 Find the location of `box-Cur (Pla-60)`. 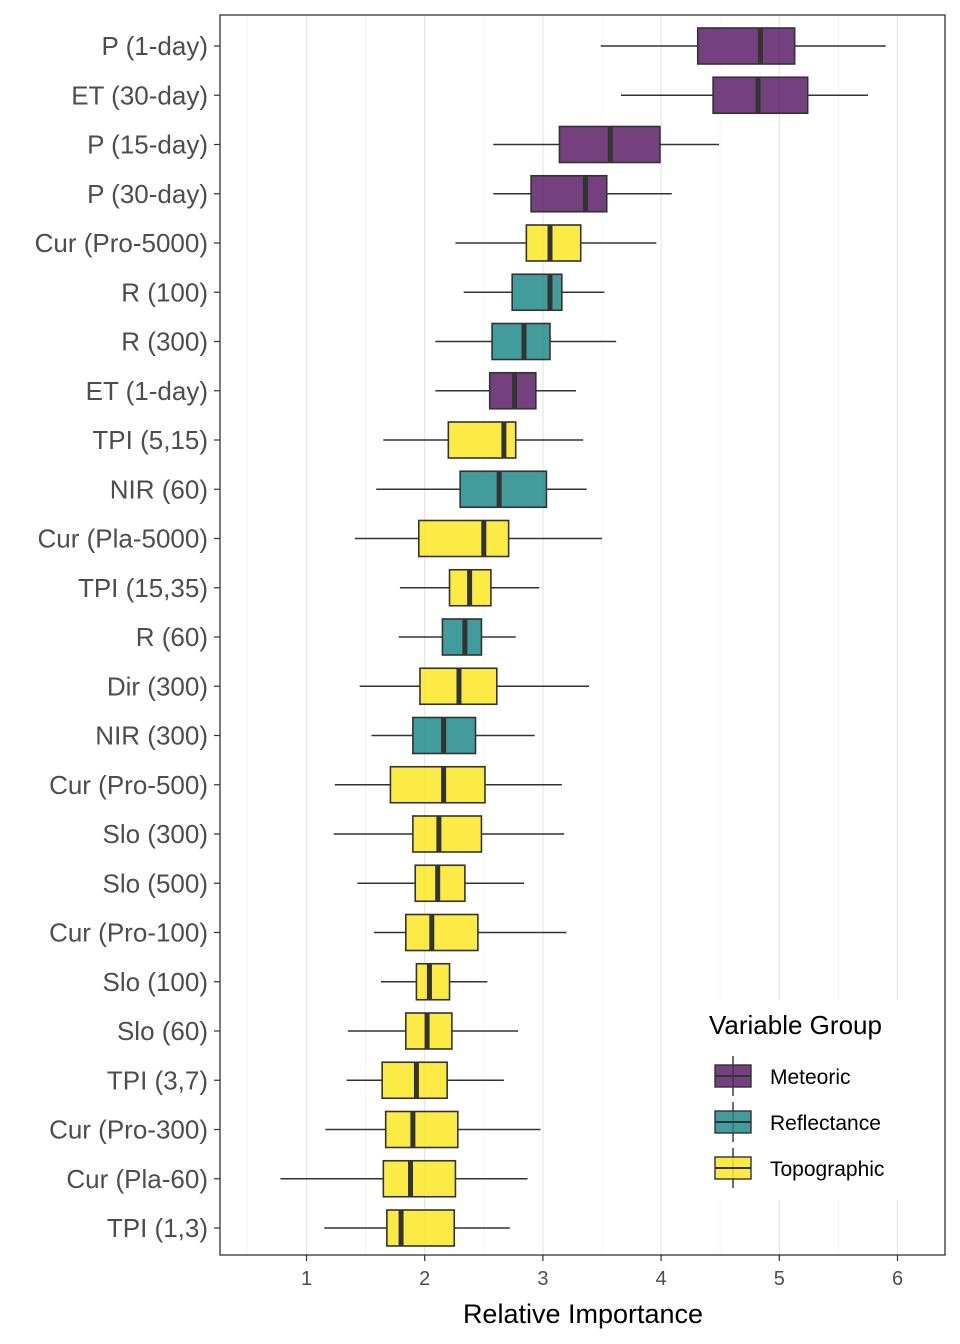

box-Cur (Pla-60) is located at coordinates (404, 1178).